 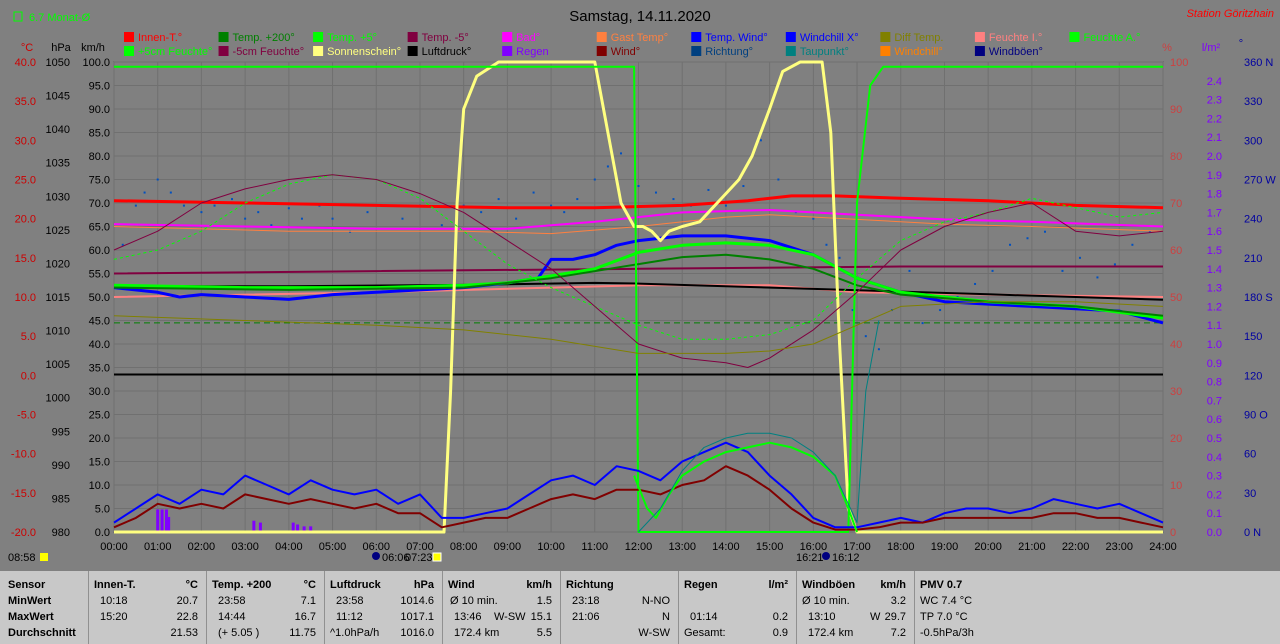 I want to click on y-tick-speed: 45.0, so click(x=99, y=322).